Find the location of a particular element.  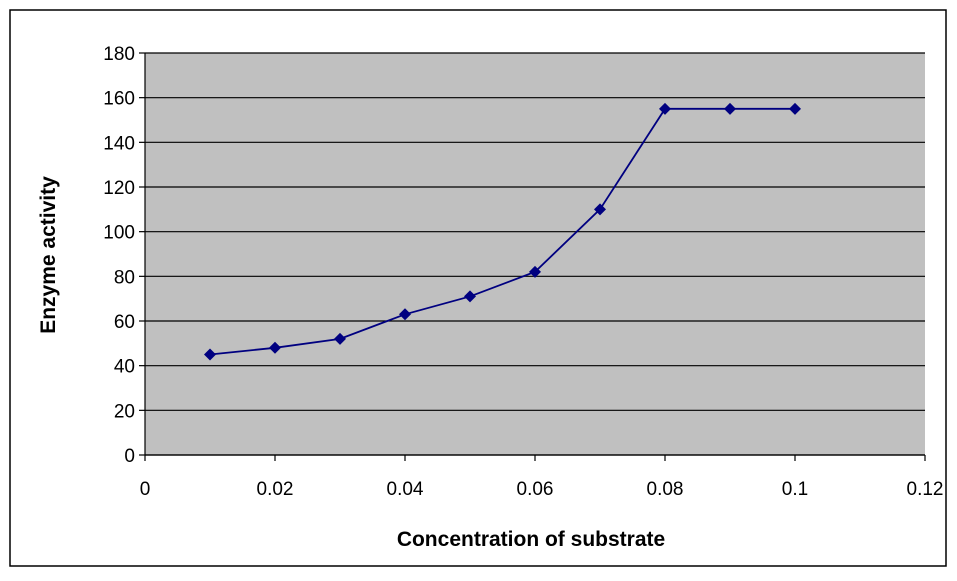

x-tick-label: 0.1 is located at coordinates (795, 489).